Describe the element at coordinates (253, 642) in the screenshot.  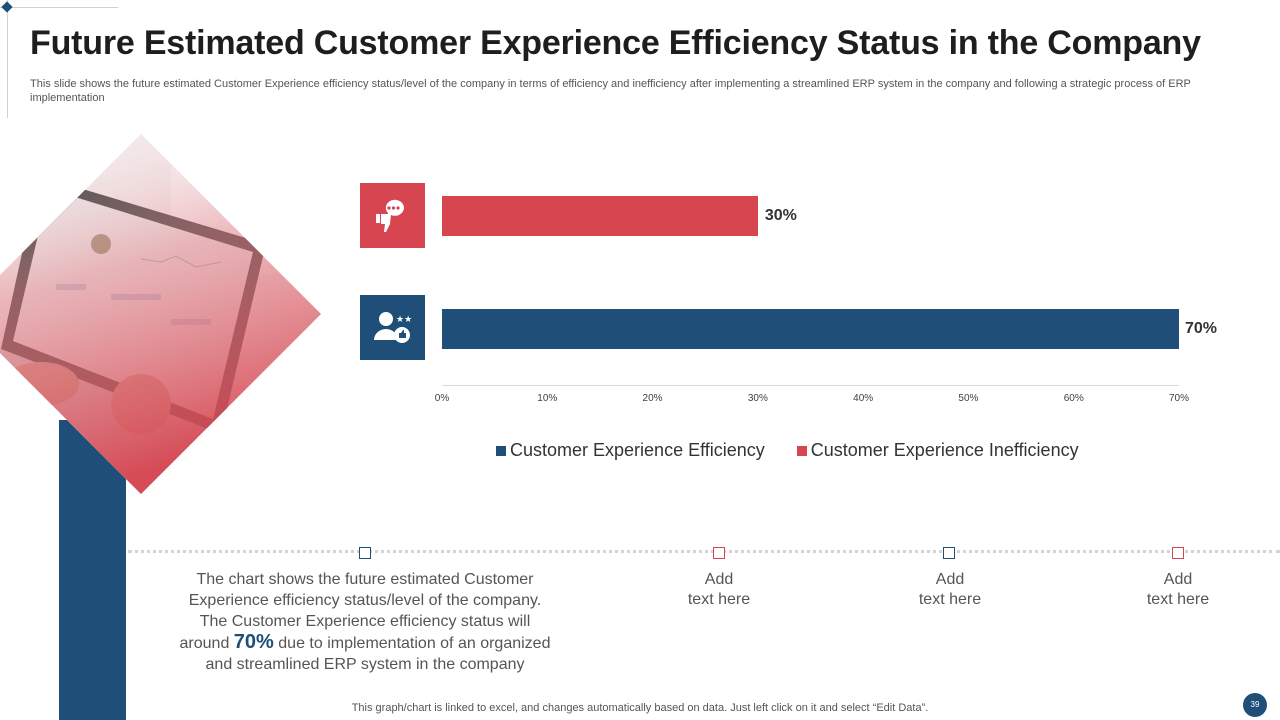
I see `description-highlight: 70%` at that location.